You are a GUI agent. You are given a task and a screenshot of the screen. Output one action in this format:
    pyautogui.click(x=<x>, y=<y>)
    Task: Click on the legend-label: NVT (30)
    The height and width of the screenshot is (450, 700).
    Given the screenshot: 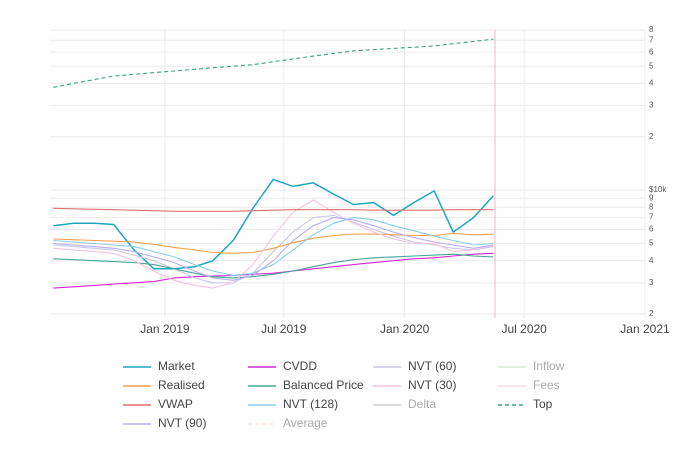 What is the action you would take?
    pyautogui.click(x=432, y=385)
    